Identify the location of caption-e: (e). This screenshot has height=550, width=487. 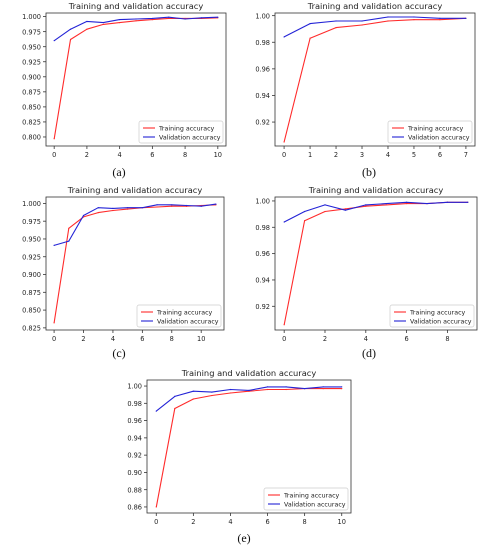
(244, 538).